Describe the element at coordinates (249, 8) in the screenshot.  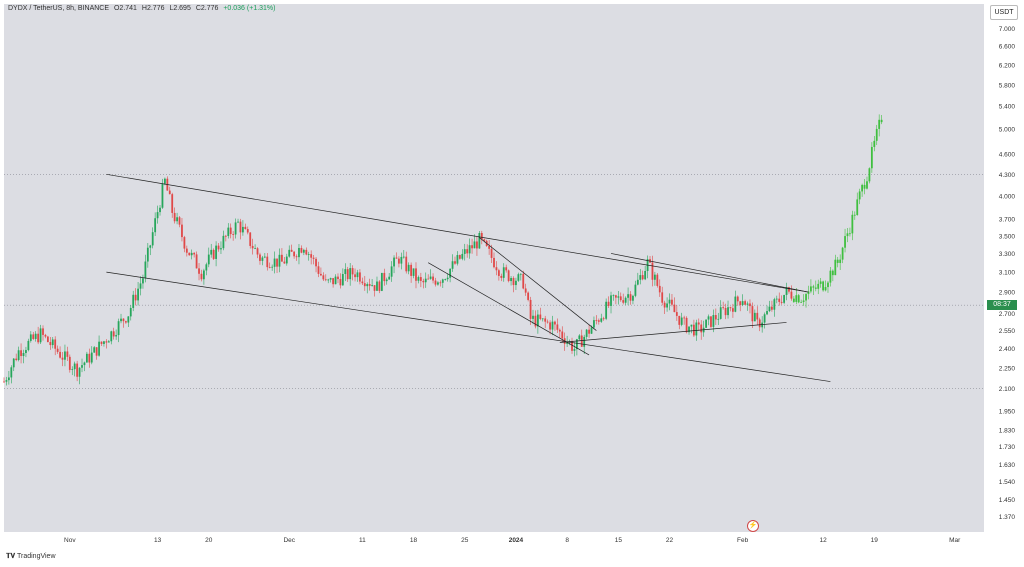
I see `change-value: +0.036 (+1.31%)` at that location.